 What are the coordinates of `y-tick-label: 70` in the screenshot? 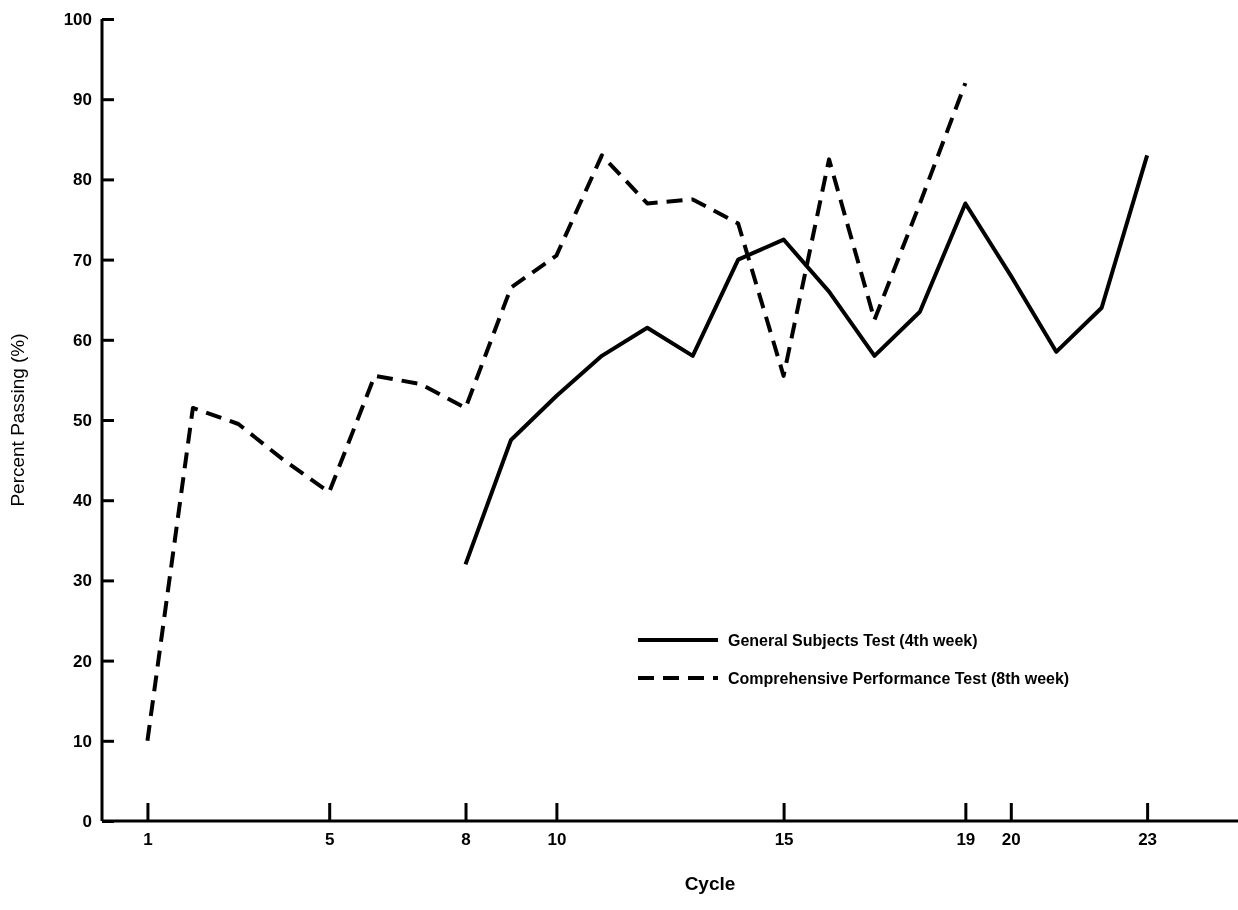 It's located at (82, 260).